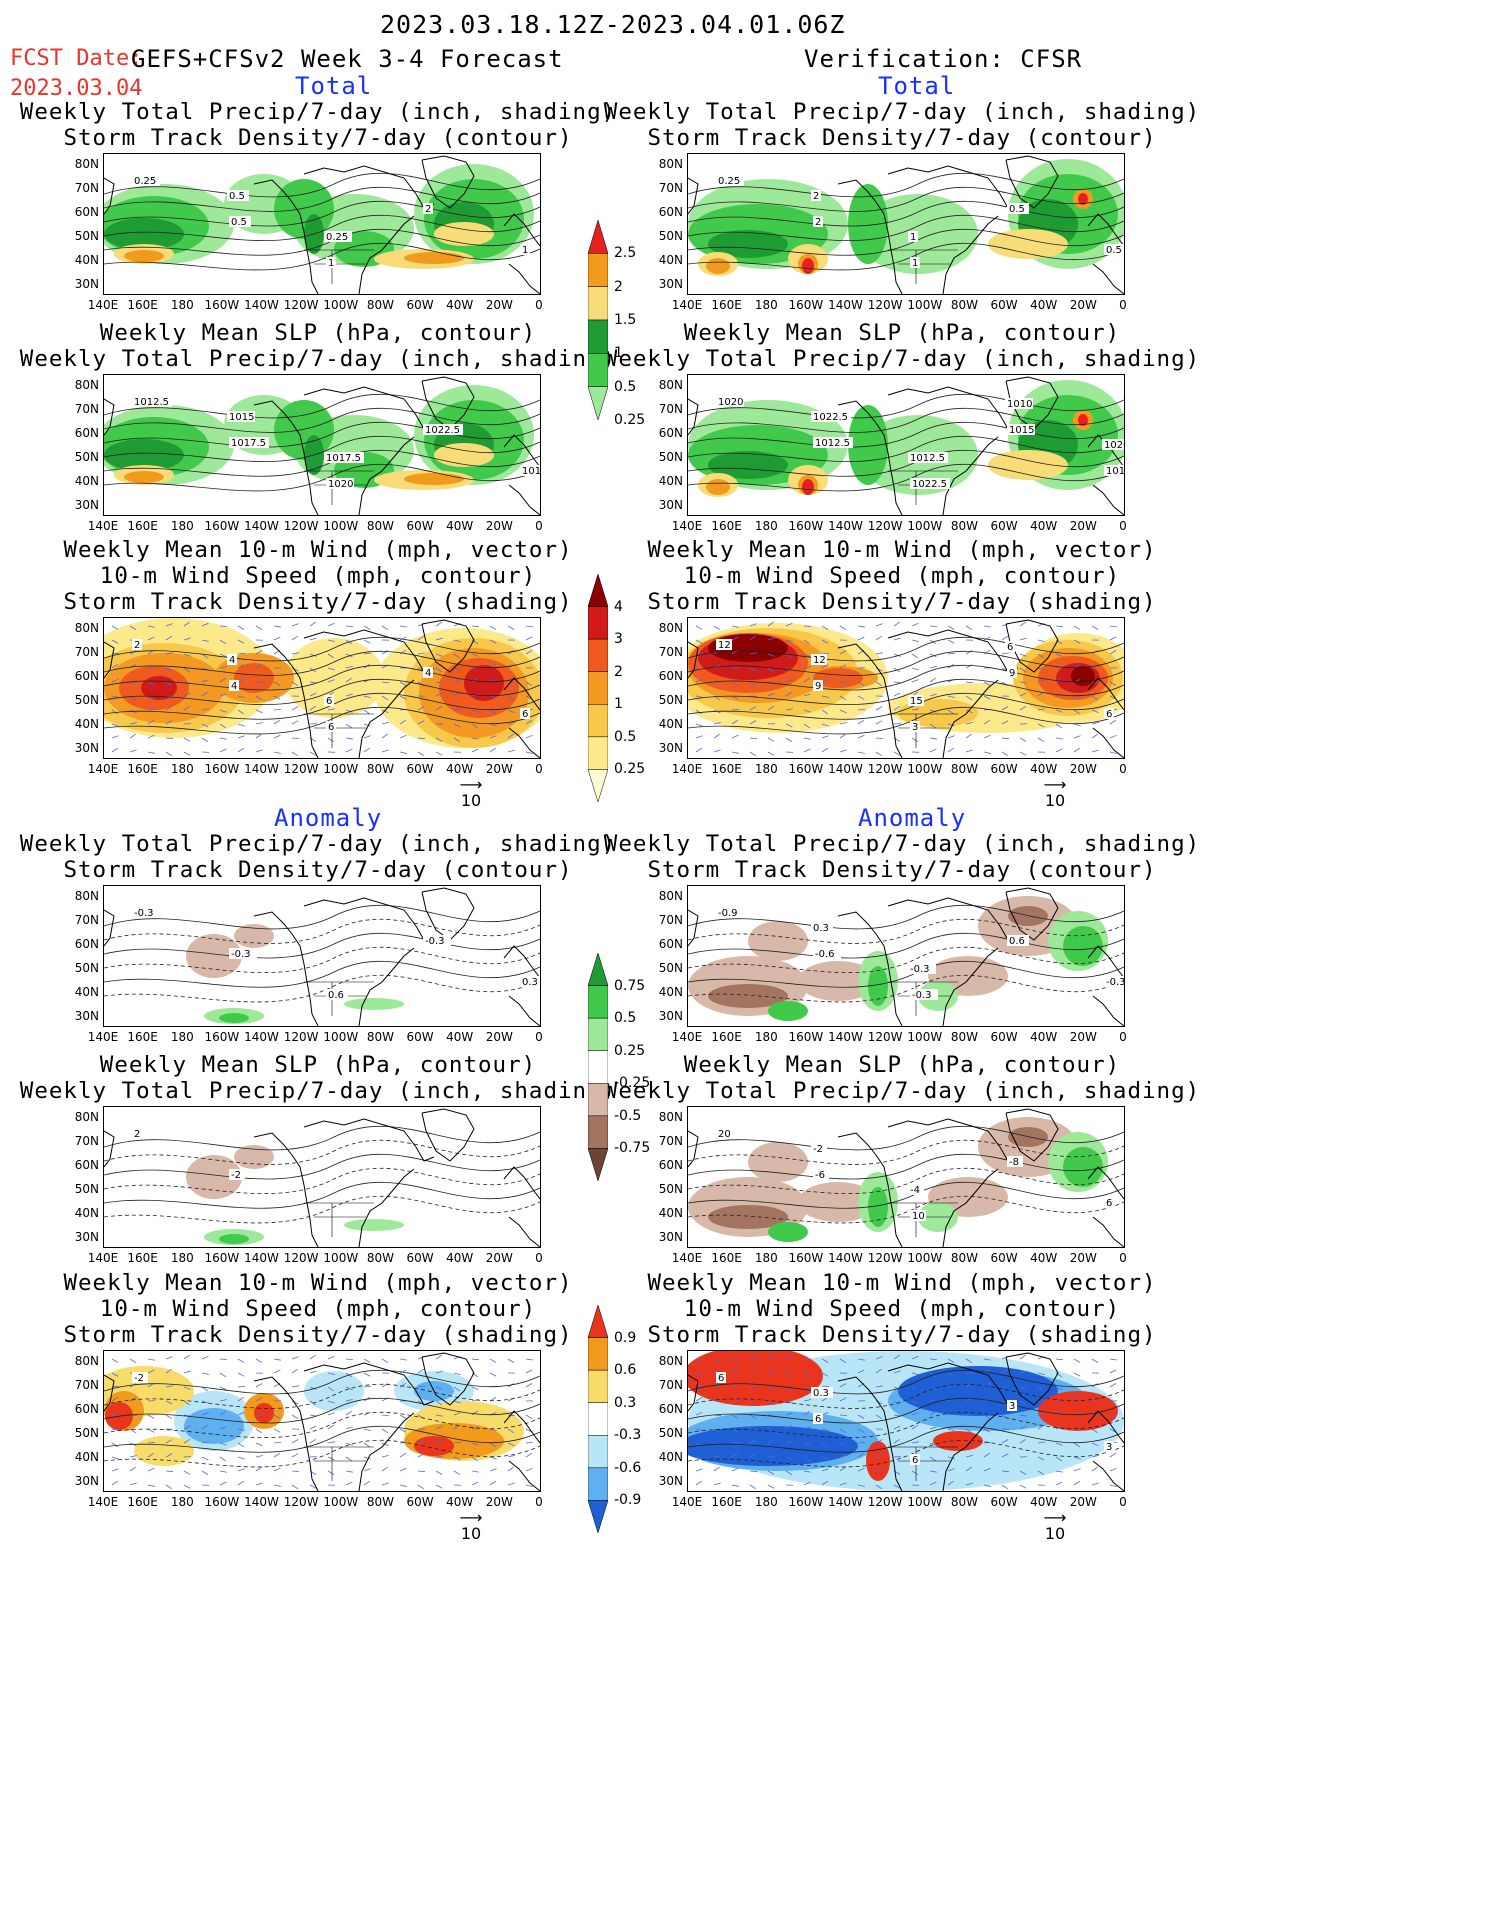 This screenshot has height=1925, width=1487. I want to click on contour-label: 1012.5, so click(832, 443).